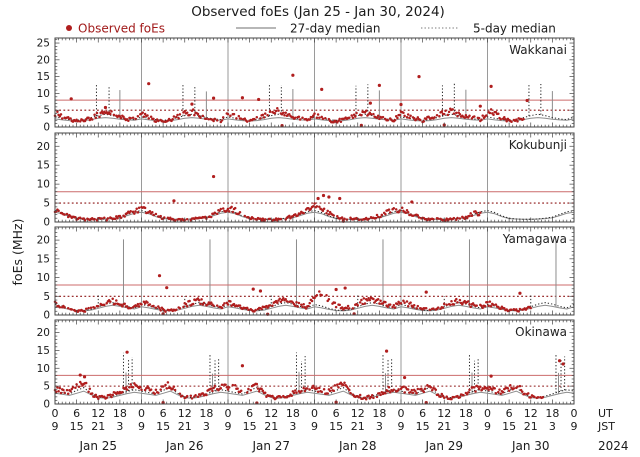  What do you see at coordinates (43, 278) in the screenshot?
I see `y-tick-label: 10` at bounding box center [43, 278].